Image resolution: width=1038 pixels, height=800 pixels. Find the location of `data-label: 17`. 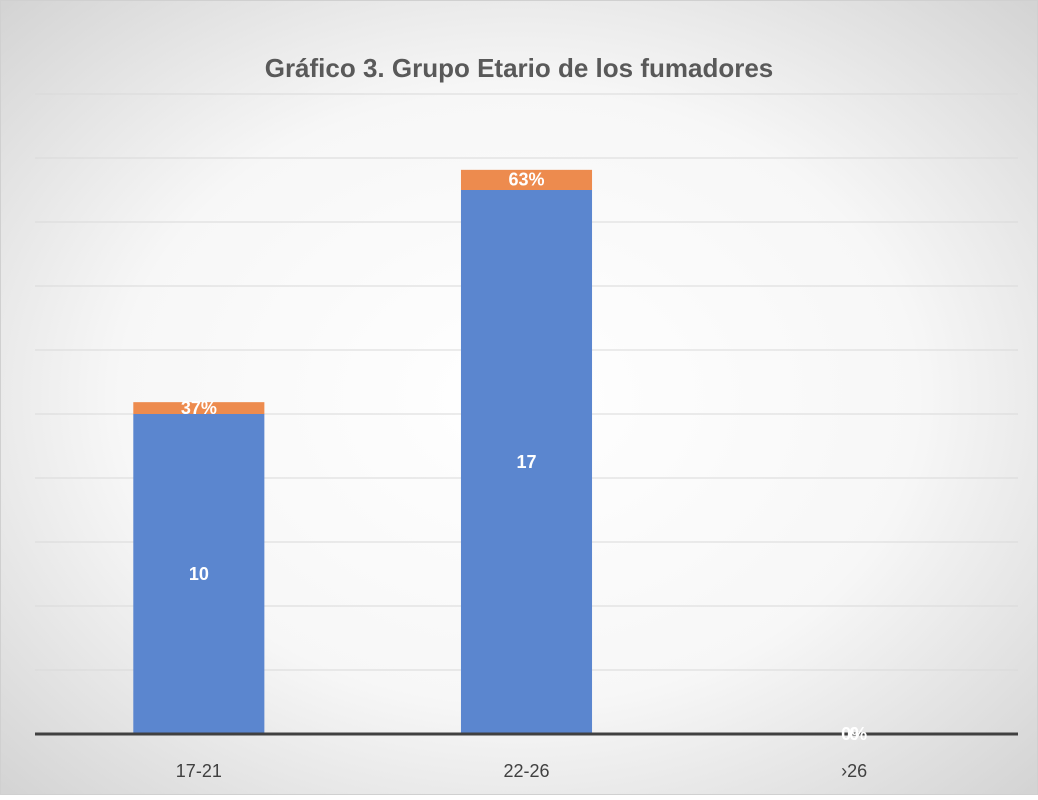

data-label: 17 is located at coordinates (526, 462).